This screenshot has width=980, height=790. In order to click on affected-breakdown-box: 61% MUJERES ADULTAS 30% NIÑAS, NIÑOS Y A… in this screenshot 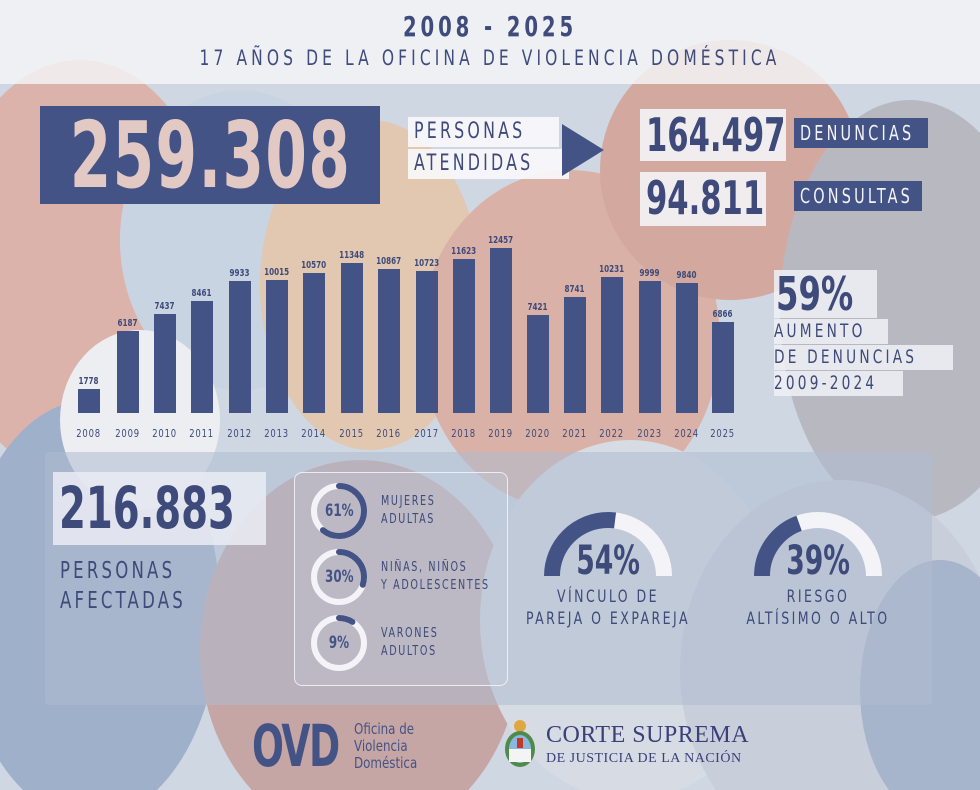, I will do `click(401, 579)`.